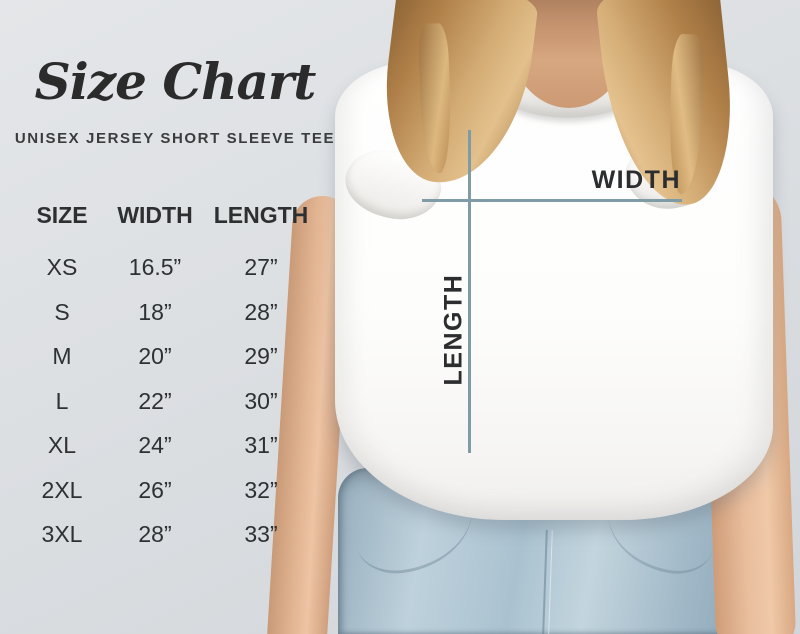 The height and width of the screenshot is (634, 800). I want to click on table-row: XL 24” 31”, so click(168, 445).